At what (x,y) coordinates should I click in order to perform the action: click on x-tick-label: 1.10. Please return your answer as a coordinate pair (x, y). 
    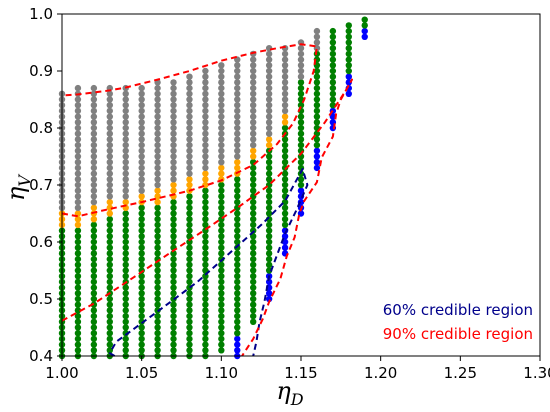
    Looking at the image, I should click on (221, 373).